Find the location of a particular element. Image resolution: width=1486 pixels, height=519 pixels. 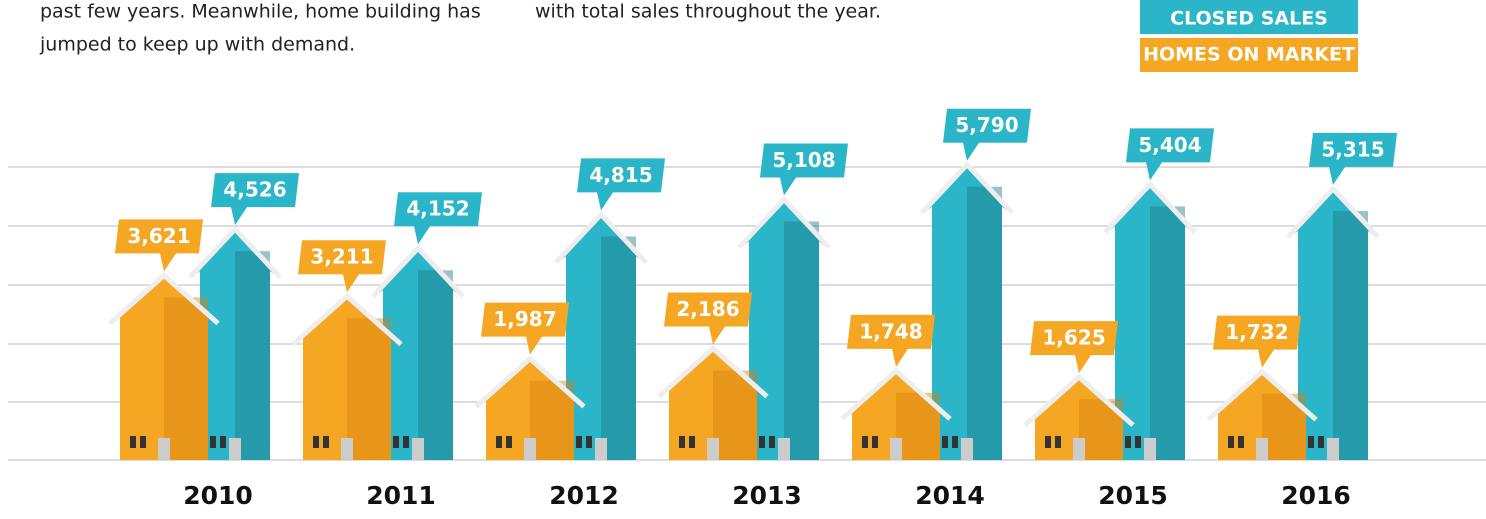

value-label: 5,315 is located at coordinates (1352, 149).